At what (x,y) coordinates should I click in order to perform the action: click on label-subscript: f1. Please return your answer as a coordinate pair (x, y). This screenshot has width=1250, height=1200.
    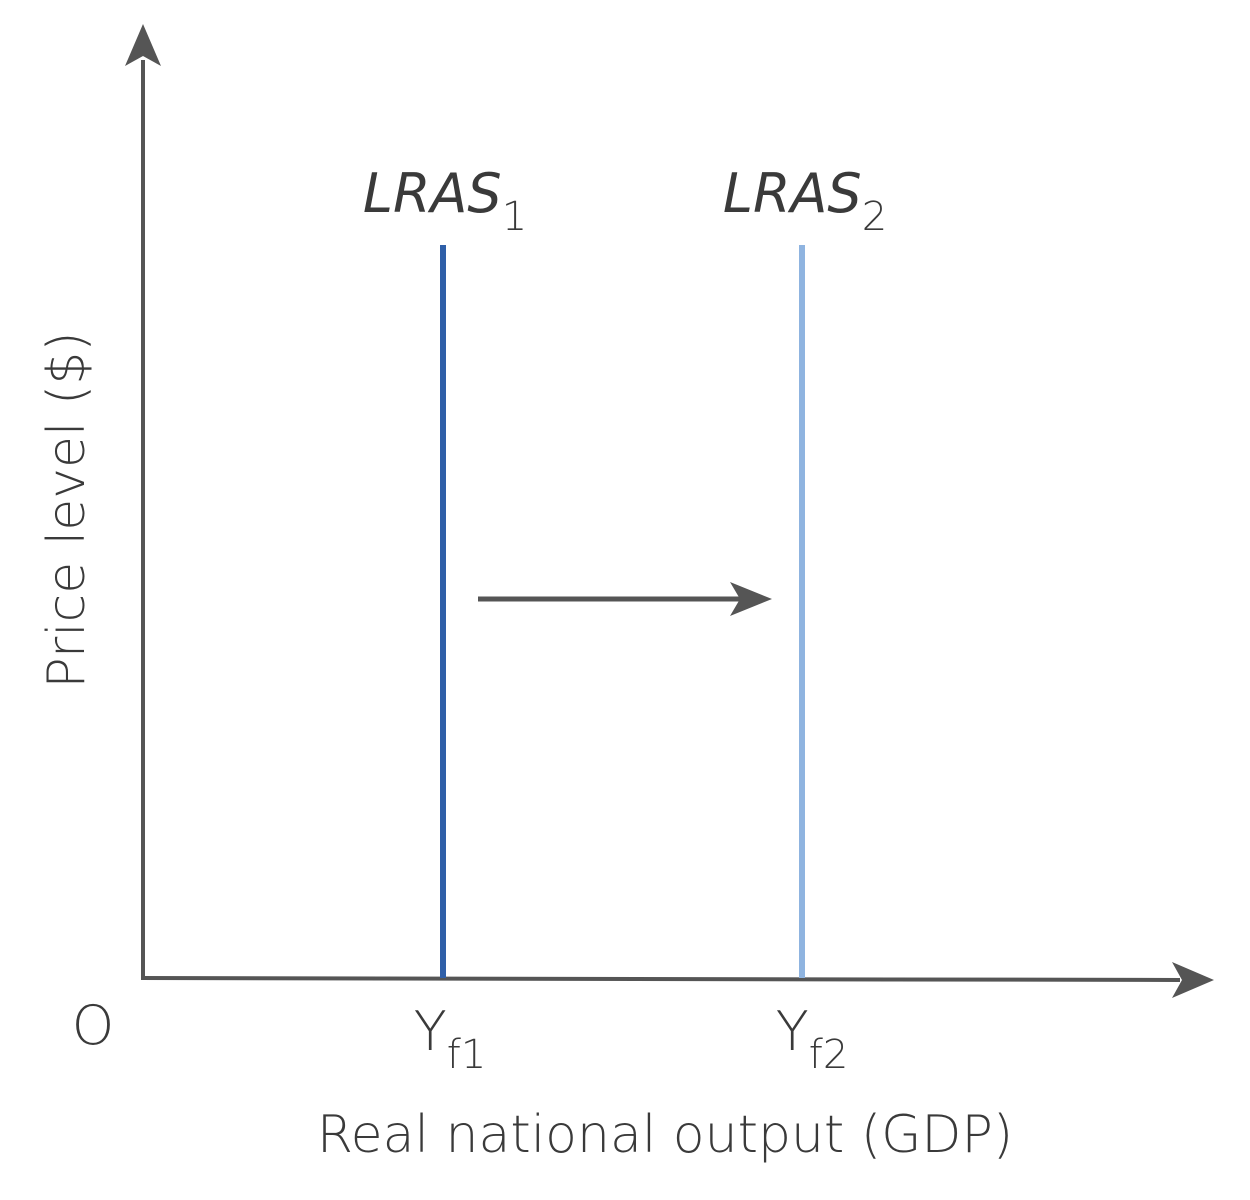
    Looking at the image, I should click on (467, 1055).